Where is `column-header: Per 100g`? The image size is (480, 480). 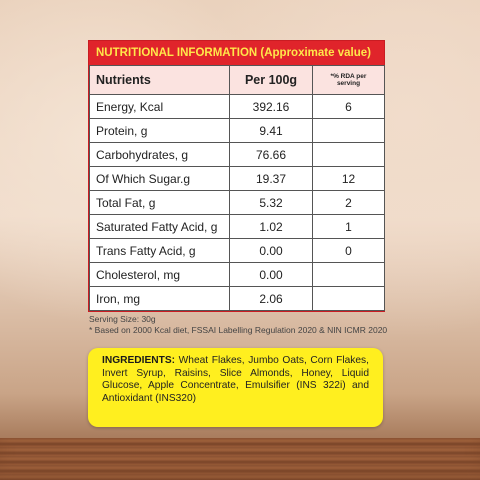 column-header: Per 100g is located at coordinates (271, 80).